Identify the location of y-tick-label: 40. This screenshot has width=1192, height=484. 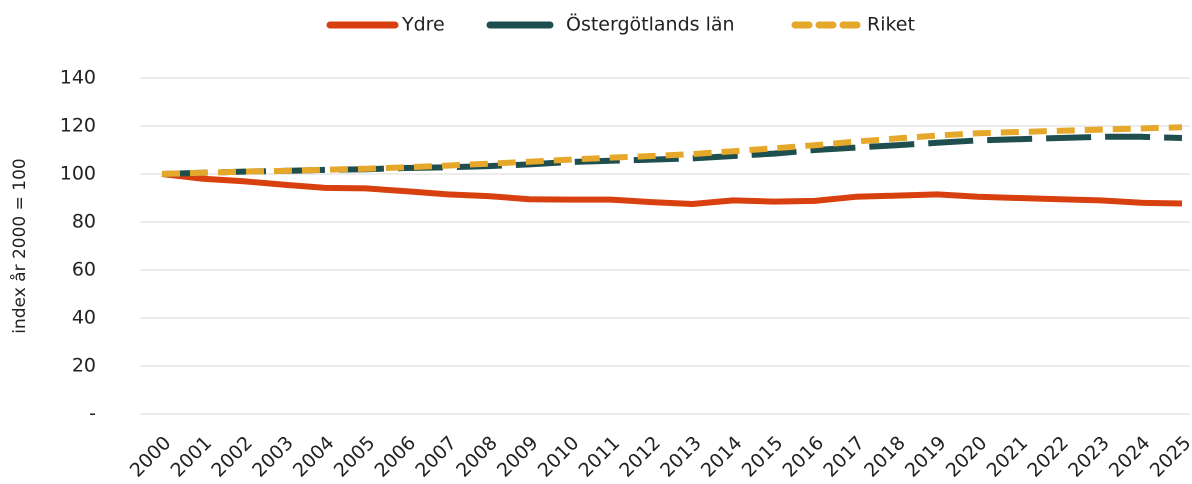
(84, 318).